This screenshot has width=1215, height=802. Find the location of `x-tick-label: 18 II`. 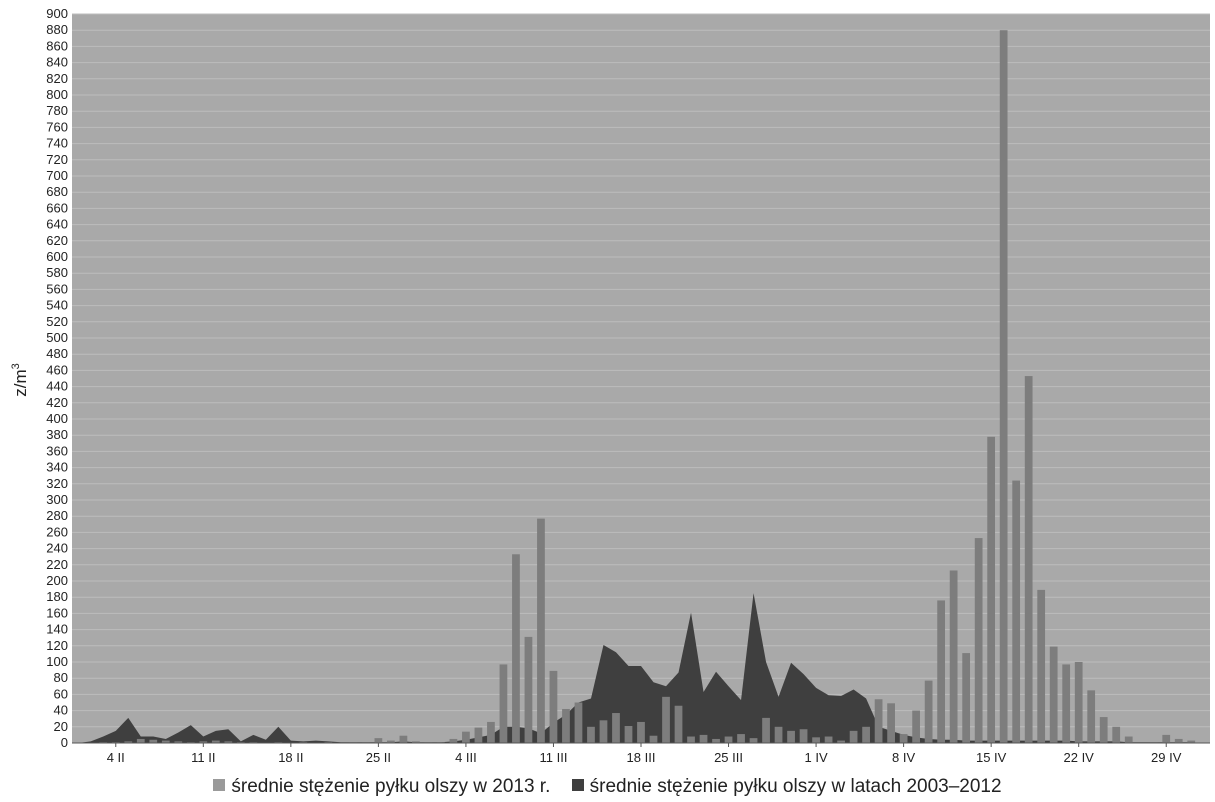

x-tick-label: 18 II is located at coordinates (290, 757).